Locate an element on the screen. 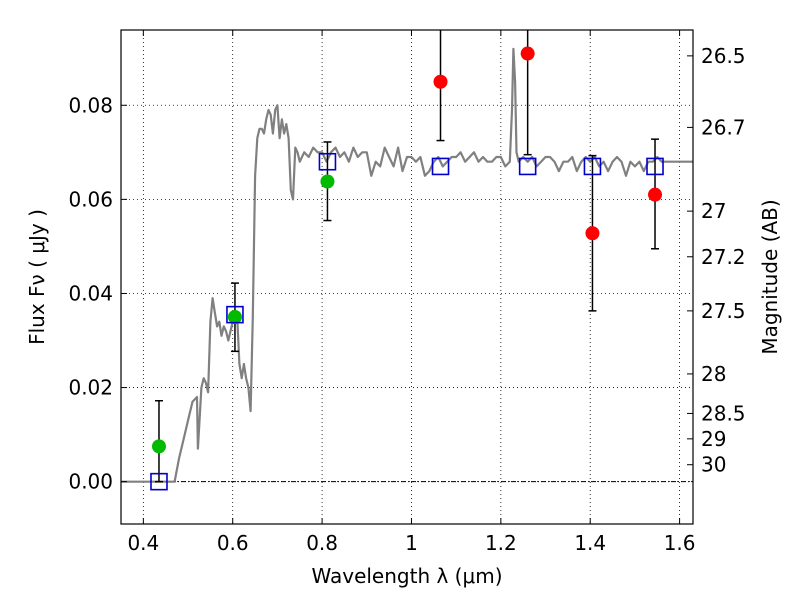  y-axis-title: Flux Fν ( μJy ) is located at coordinates (37, 277).